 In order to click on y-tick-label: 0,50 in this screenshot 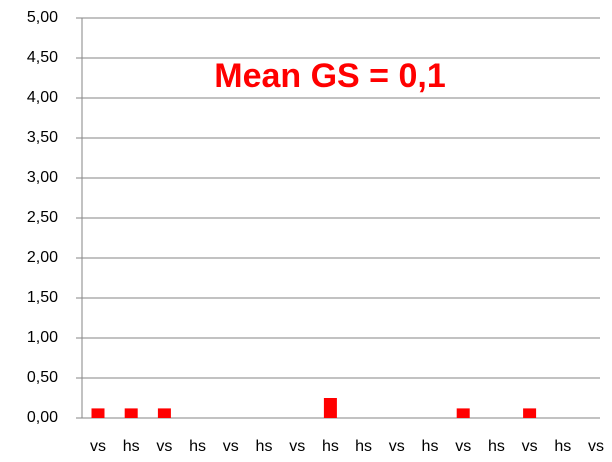, I will do `click(42, 377)`.